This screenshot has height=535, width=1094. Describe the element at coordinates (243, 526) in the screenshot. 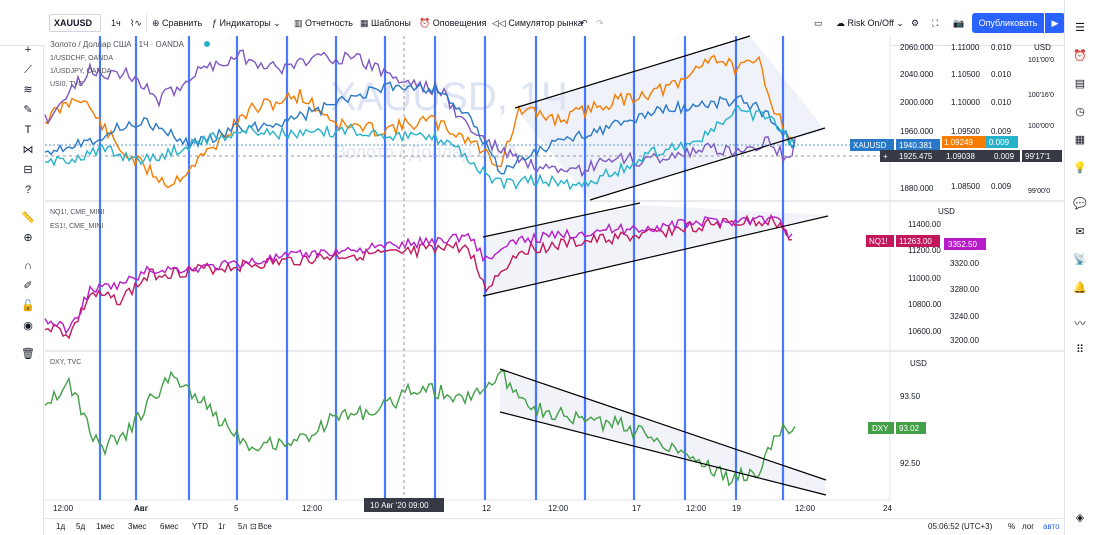

I see `range-button-7: 5л` at that location.